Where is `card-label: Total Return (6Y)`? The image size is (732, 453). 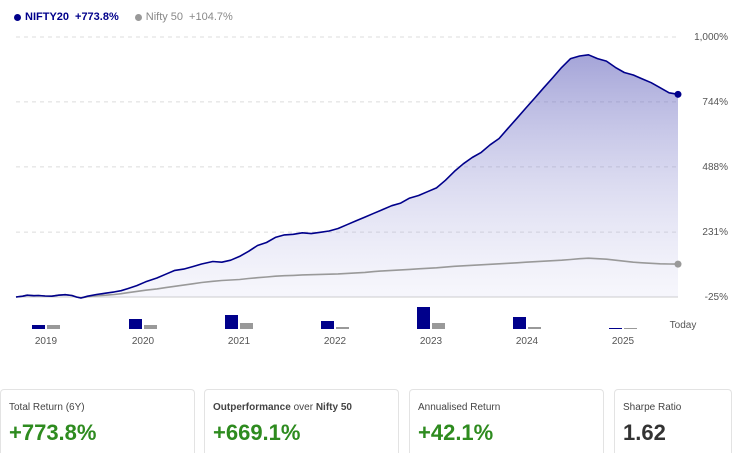
card-label: Total Return (6Y) is located at coordinates (47, 407).